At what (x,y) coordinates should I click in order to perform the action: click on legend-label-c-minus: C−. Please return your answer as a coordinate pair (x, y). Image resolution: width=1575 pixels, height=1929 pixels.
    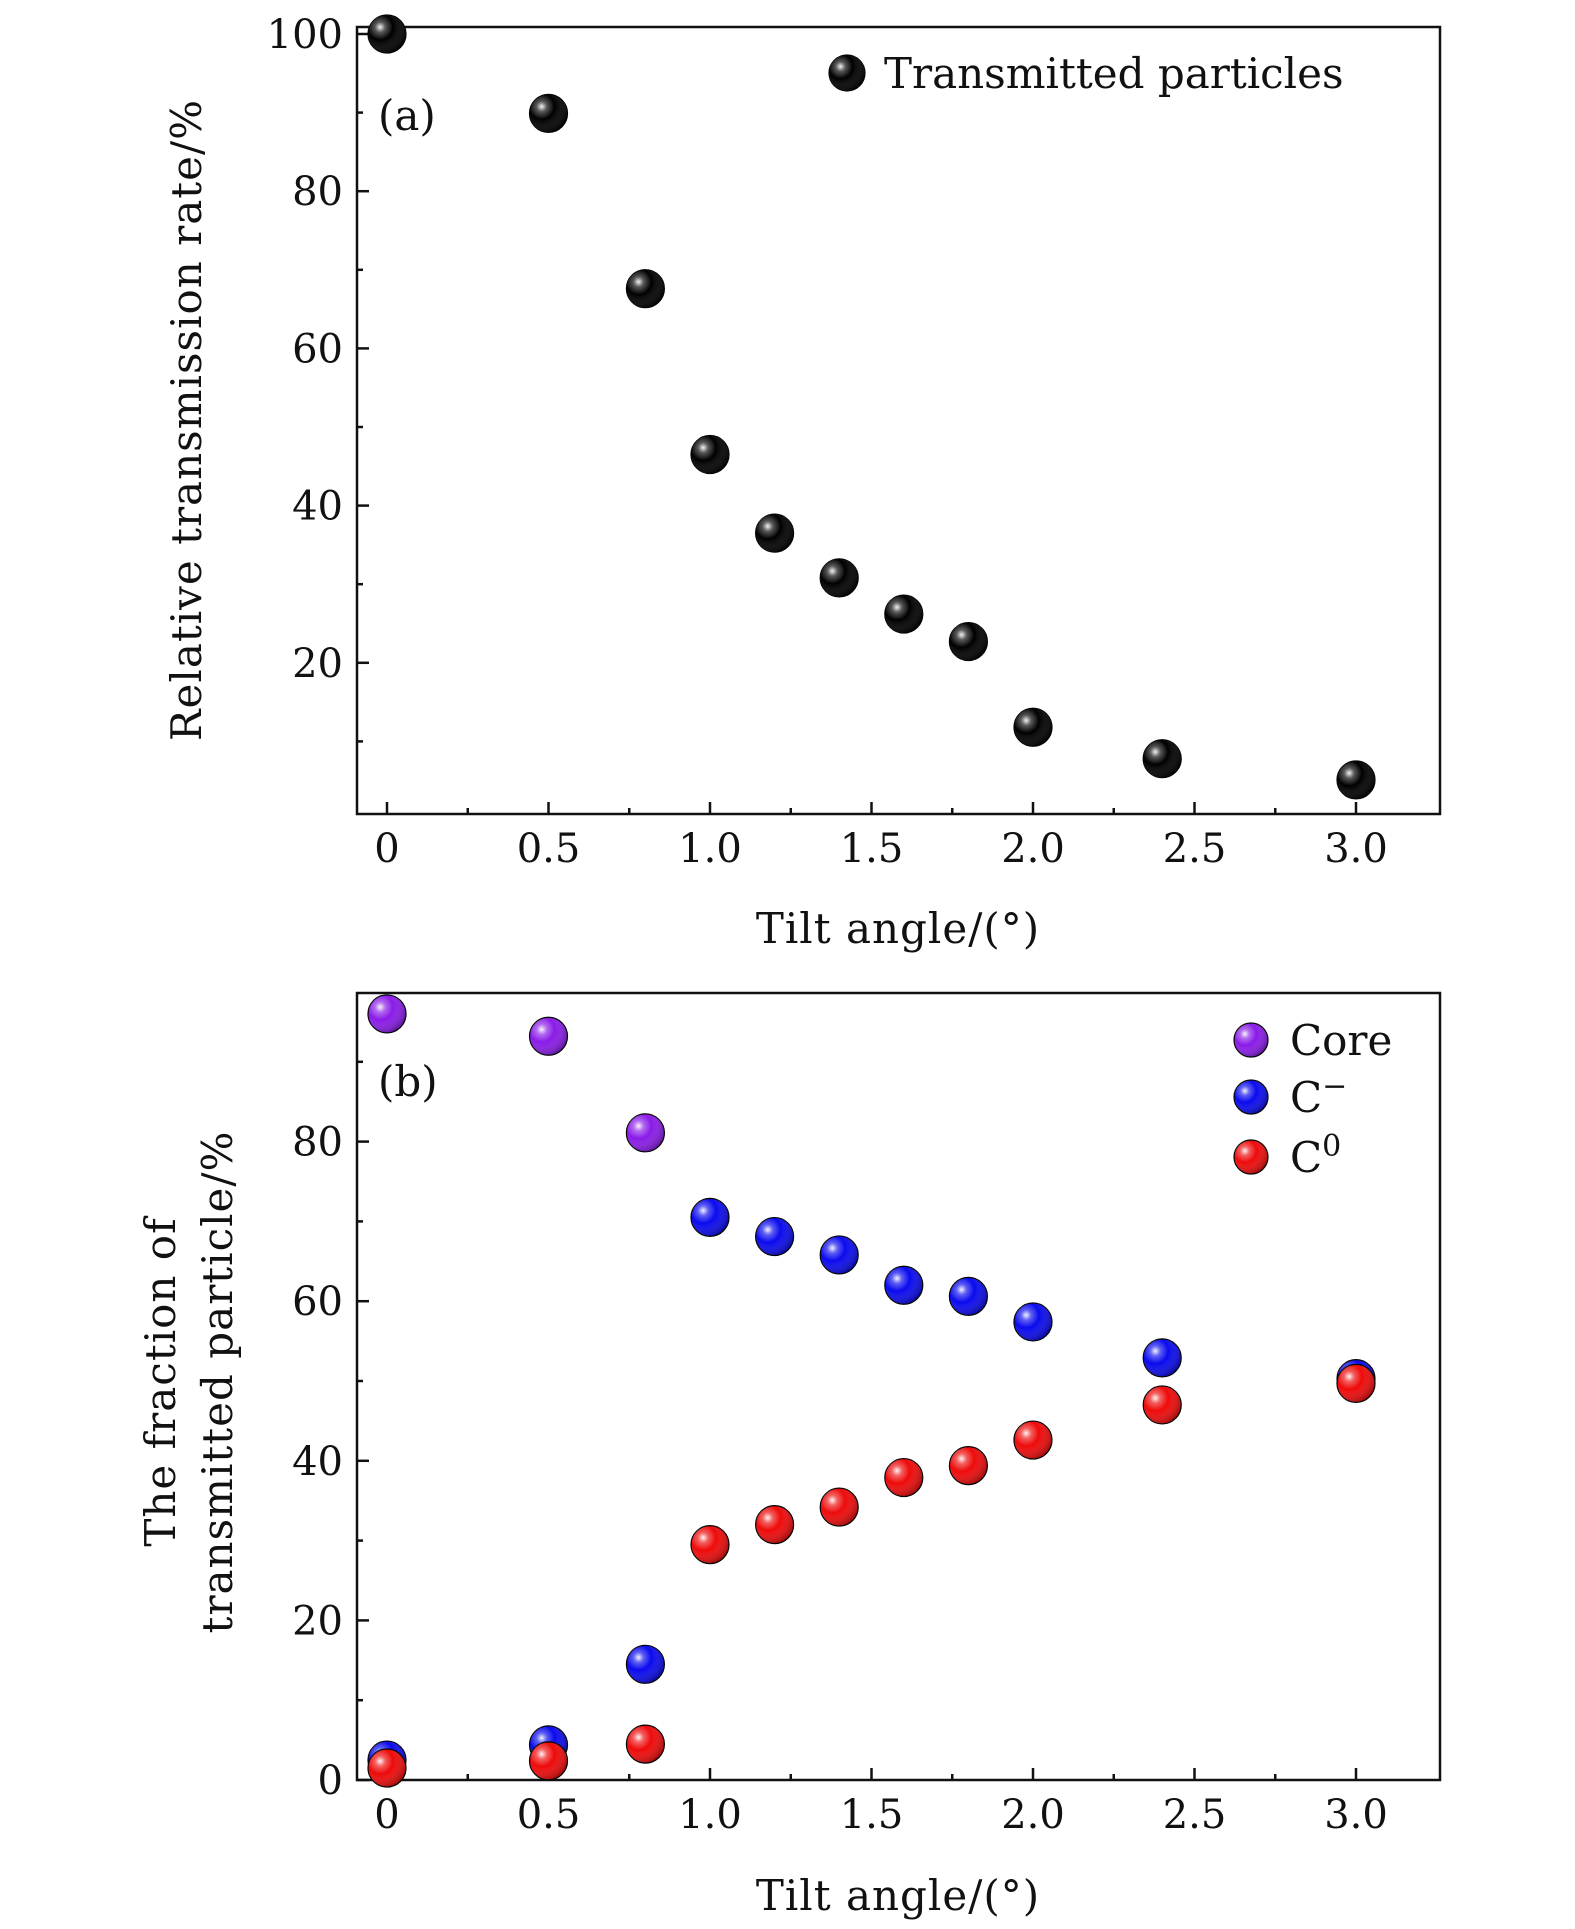
    Looking at the image, I should click on (1318, 1095).